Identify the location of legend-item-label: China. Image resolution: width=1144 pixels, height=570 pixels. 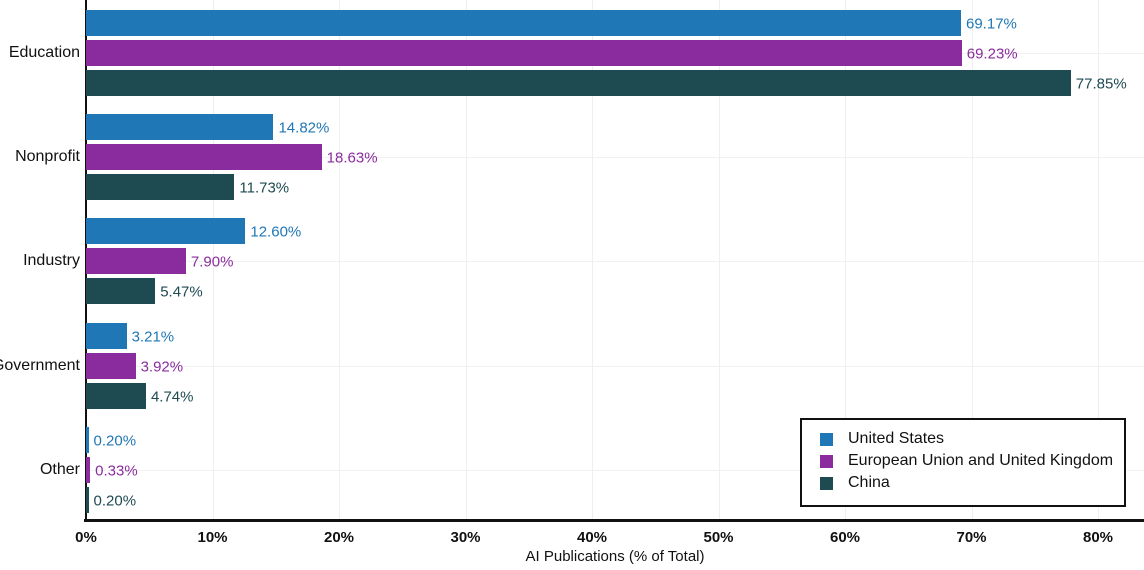
(869, 482).